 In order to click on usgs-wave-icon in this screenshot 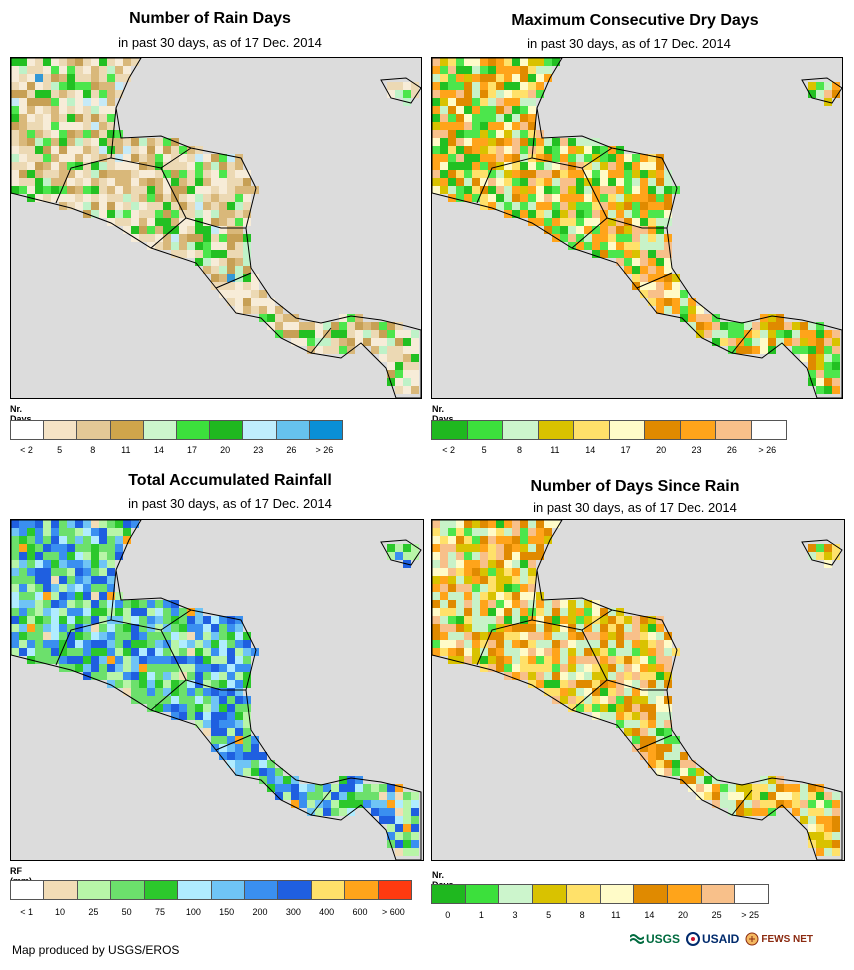, I will do `click(637, 939)`.